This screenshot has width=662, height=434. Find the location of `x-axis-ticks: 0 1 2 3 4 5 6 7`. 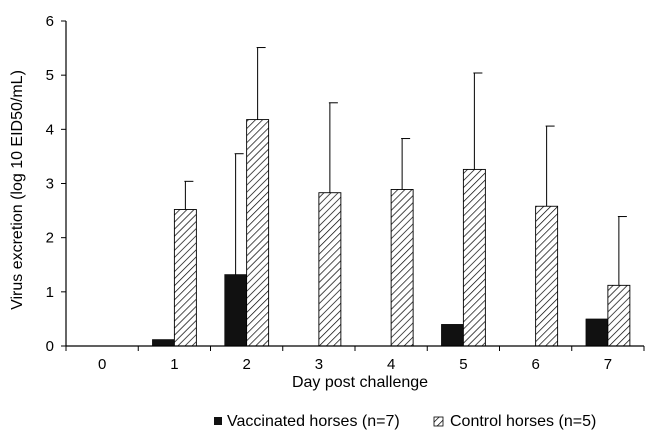

x-axis-ticks: 0 1 2 3 4 5 6 7 is located at coordinates (355, 359).